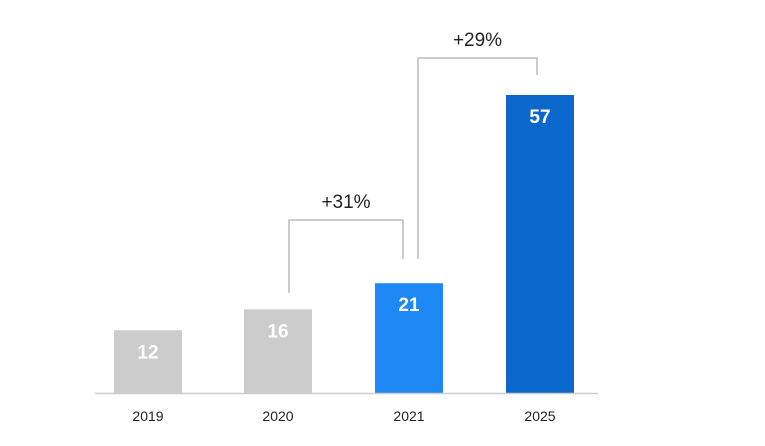  What do you see at coordinates (409, 305) in the screenshot?
I see `data-label-2021: 21` at bounding box center [409, 305].